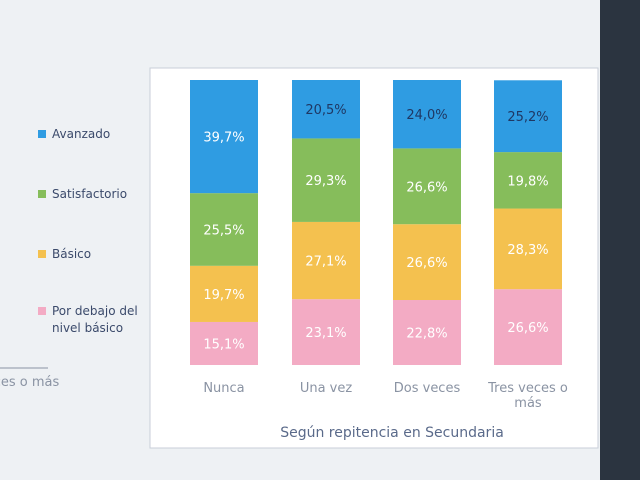 This screenshot has height=480, width=640. I want to click on value-label: 39,7%, so click(223, 138).